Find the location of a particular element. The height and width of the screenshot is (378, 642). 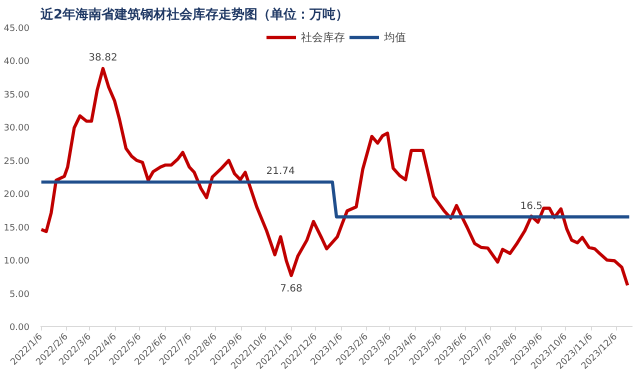

y-tick-label: 45.00 is located at coordinates (17, 29).